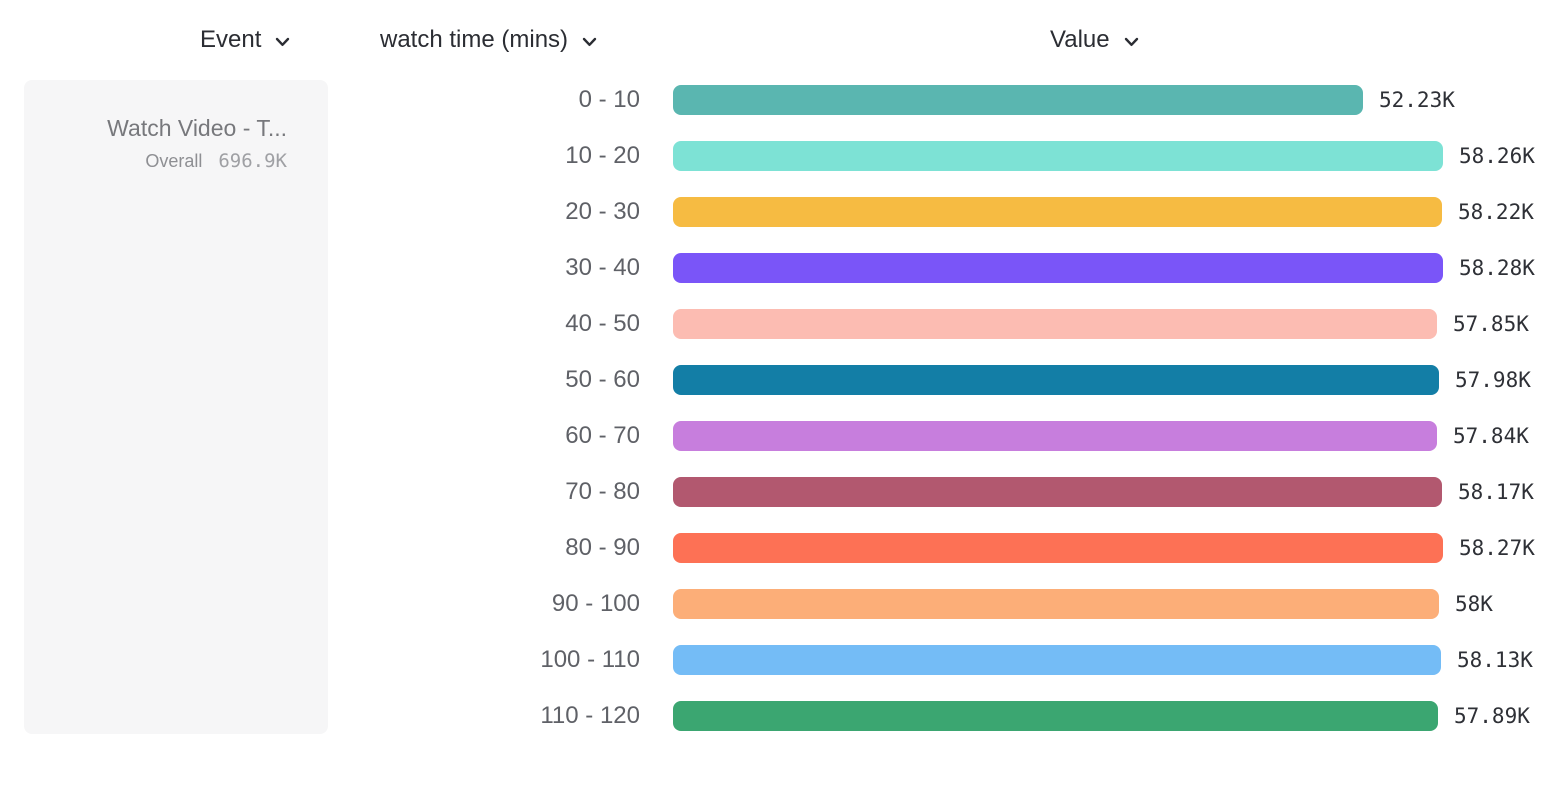 The width and height of the screenshot is (1568, 790). I want to click on bar-row: 80 - 90 58.27K, so click(784, 548).